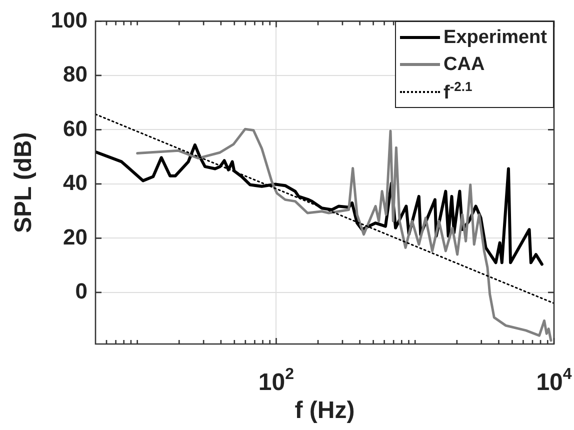 The image size is (574, 430). Describe the element at coordinates (75, 183) in the screenshot. I see `y-tick-label: 40` at that location.